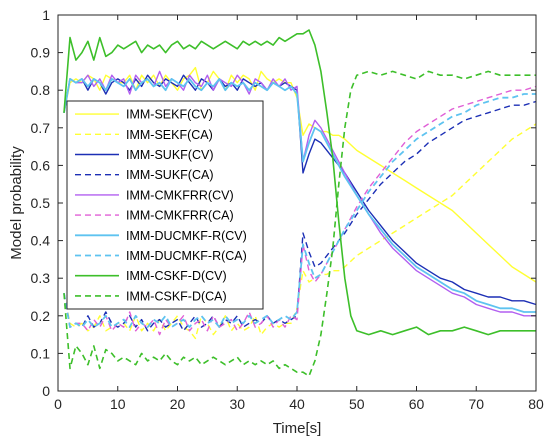 This screenshot has width=550, height=445. I want to click on y-tick-label: 0.7, so click(41, 128).